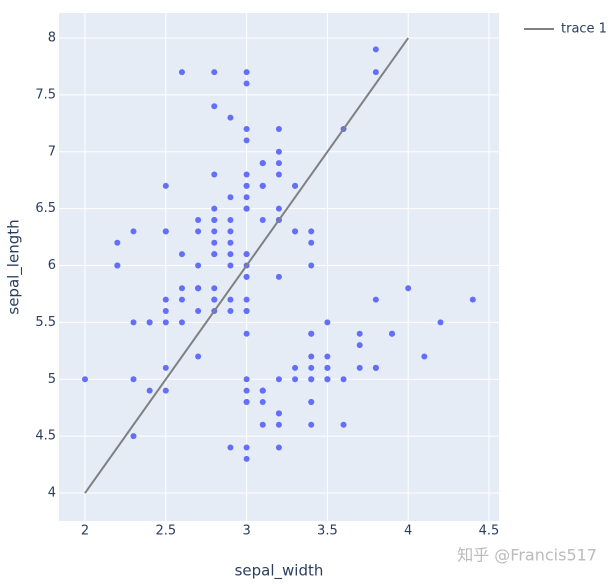 The width and height of the screenshot is (612, 585). Describe the element at coordinates (584, 29) in the screenshot. I see `legend-label: trace 1` at that location.